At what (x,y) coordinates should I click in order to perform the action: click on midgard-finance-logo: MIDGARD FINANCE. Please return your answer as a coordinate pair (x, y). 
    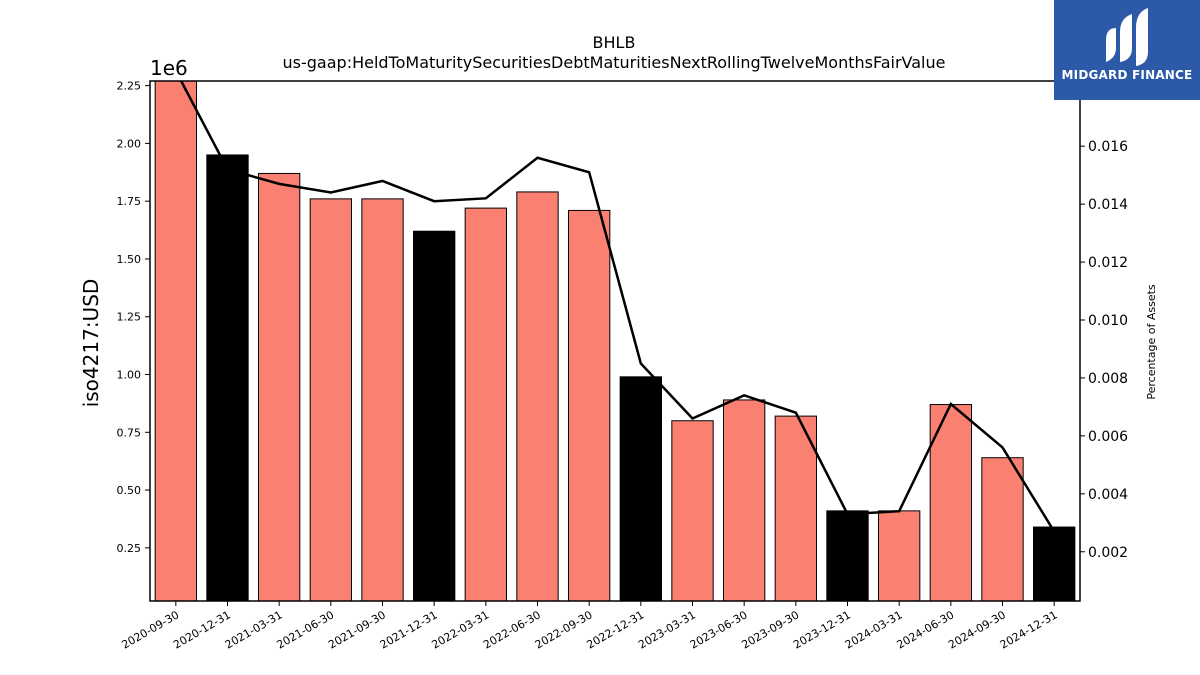
    Looking at the image, I should click on (1127, 50).